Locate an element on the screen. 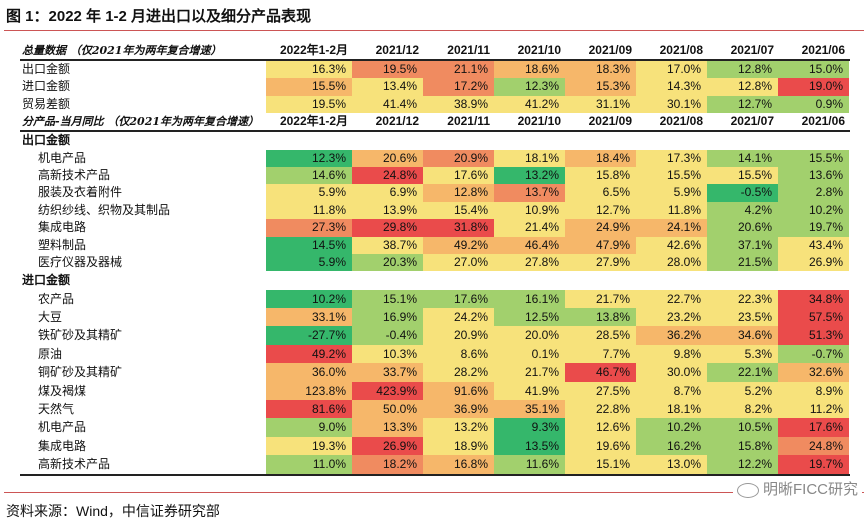 The height and width of the screenshot is (525, 868). column-header: 2021/07 is located at coordinates (752, 50).